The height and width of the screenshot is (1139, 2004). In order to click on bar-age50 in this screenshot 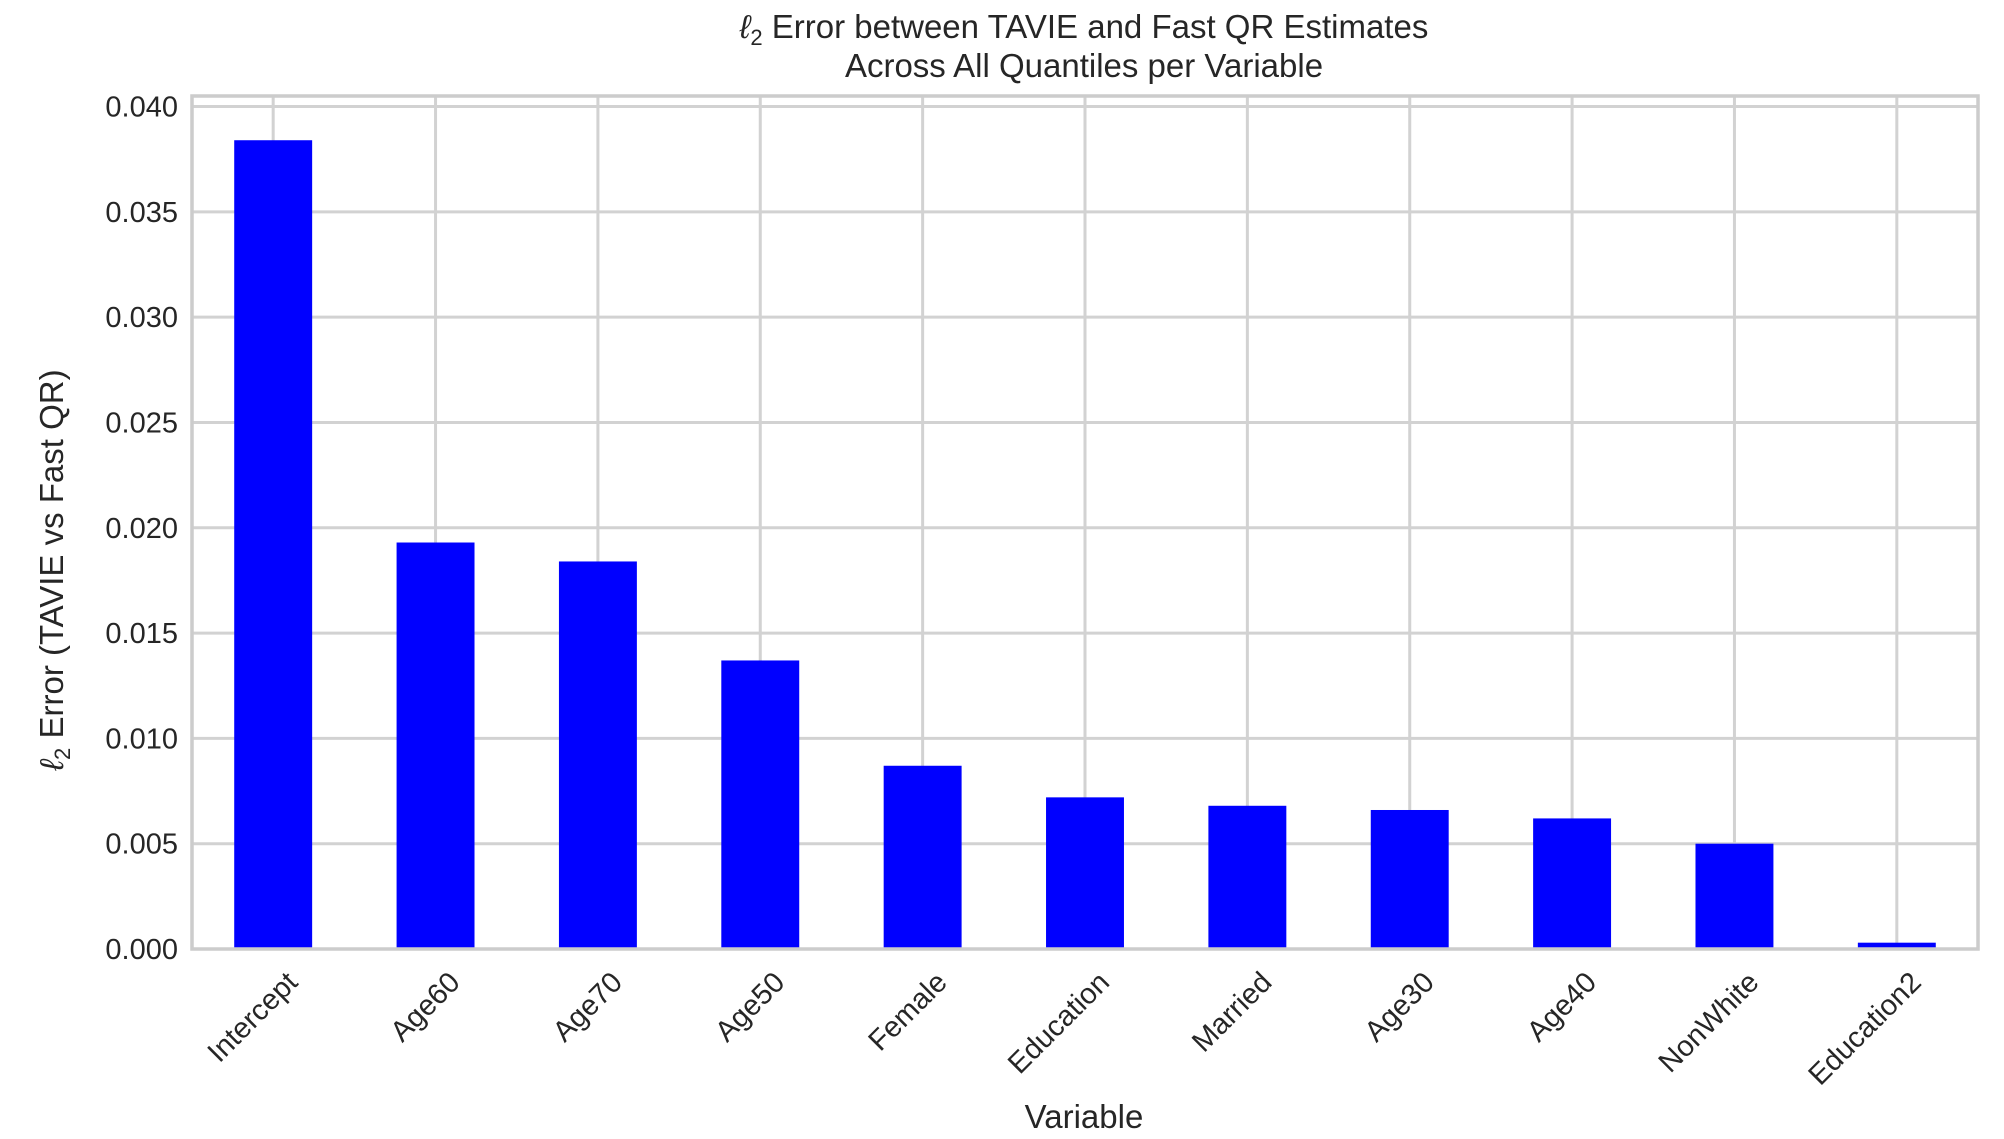, I will do `click(760, 804)`.